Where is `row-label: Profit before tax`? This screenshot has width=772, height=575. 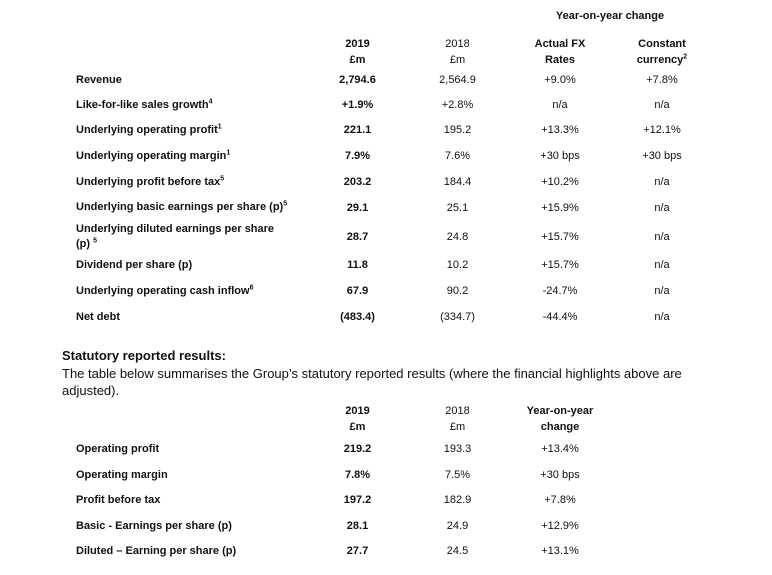
row-label: Profit before tax is located at coordinates (118, 500).